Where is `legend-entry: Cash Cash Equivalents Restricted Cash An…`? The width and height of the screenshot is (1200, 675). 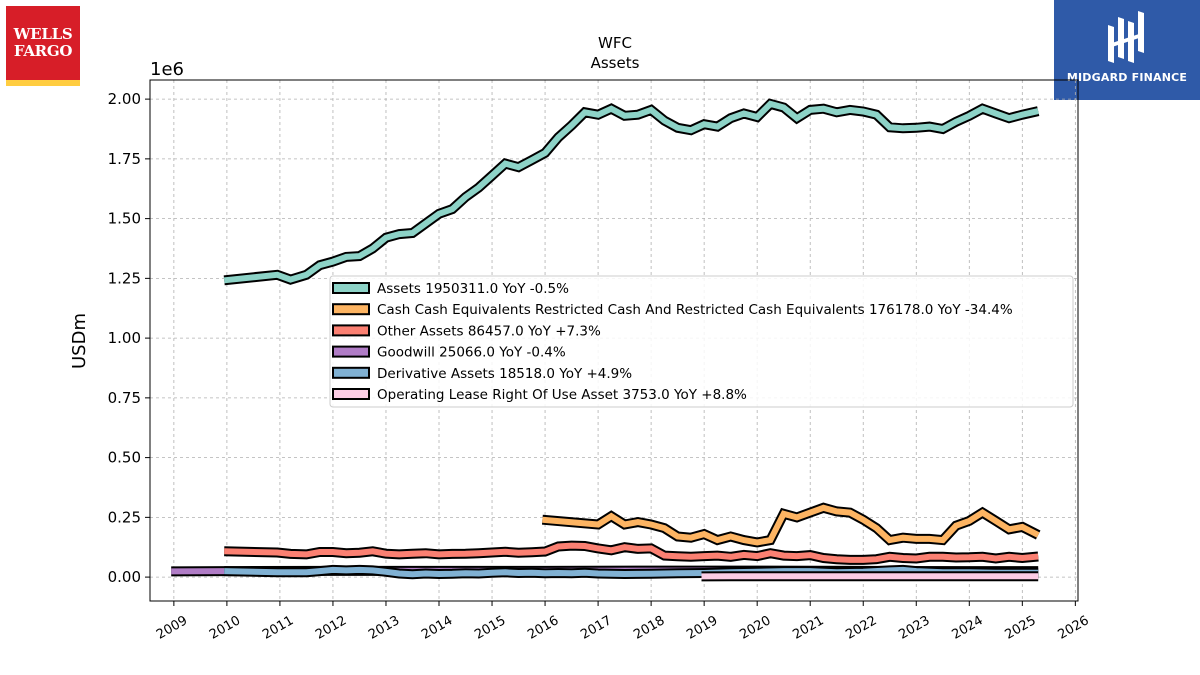 legend-entry: Cash Cash Equivalents Restricted Cash An… is located at coordinates (695, 310).